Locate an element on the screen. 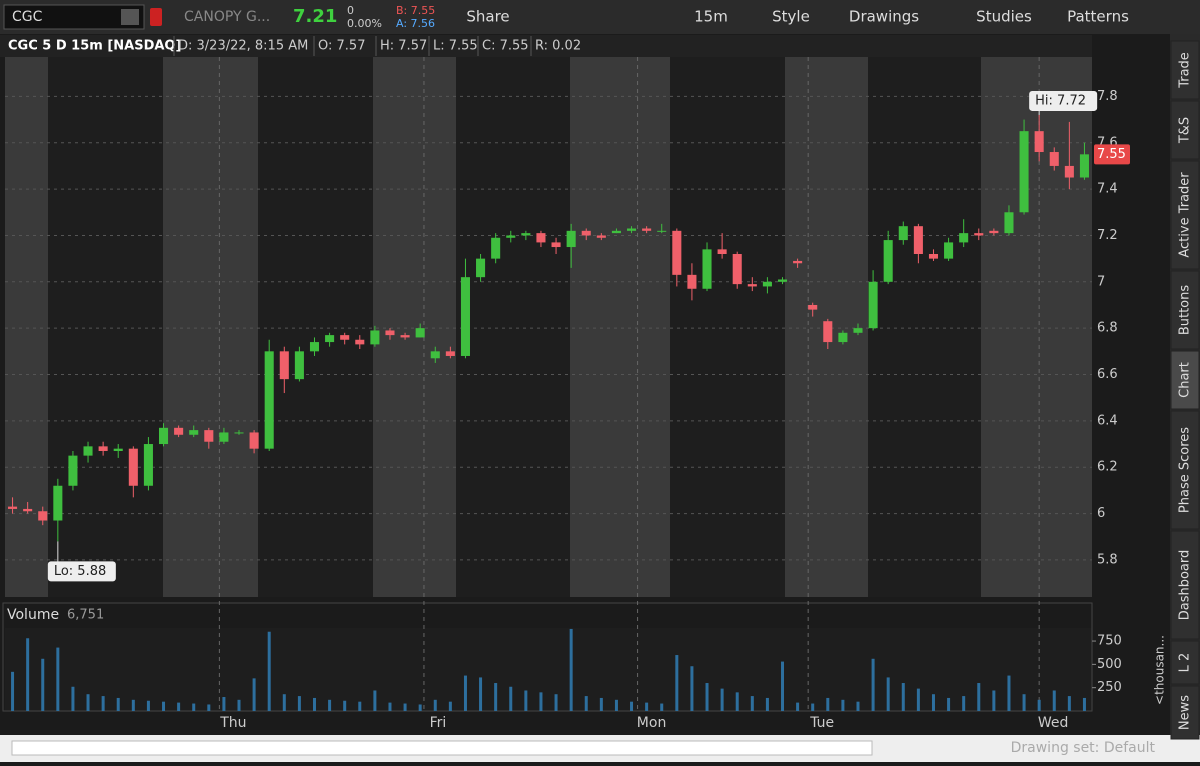 The height and width of the screenshot is (766, 1200). side-tab-label: L 2 is located at coordinates (1185, 663).